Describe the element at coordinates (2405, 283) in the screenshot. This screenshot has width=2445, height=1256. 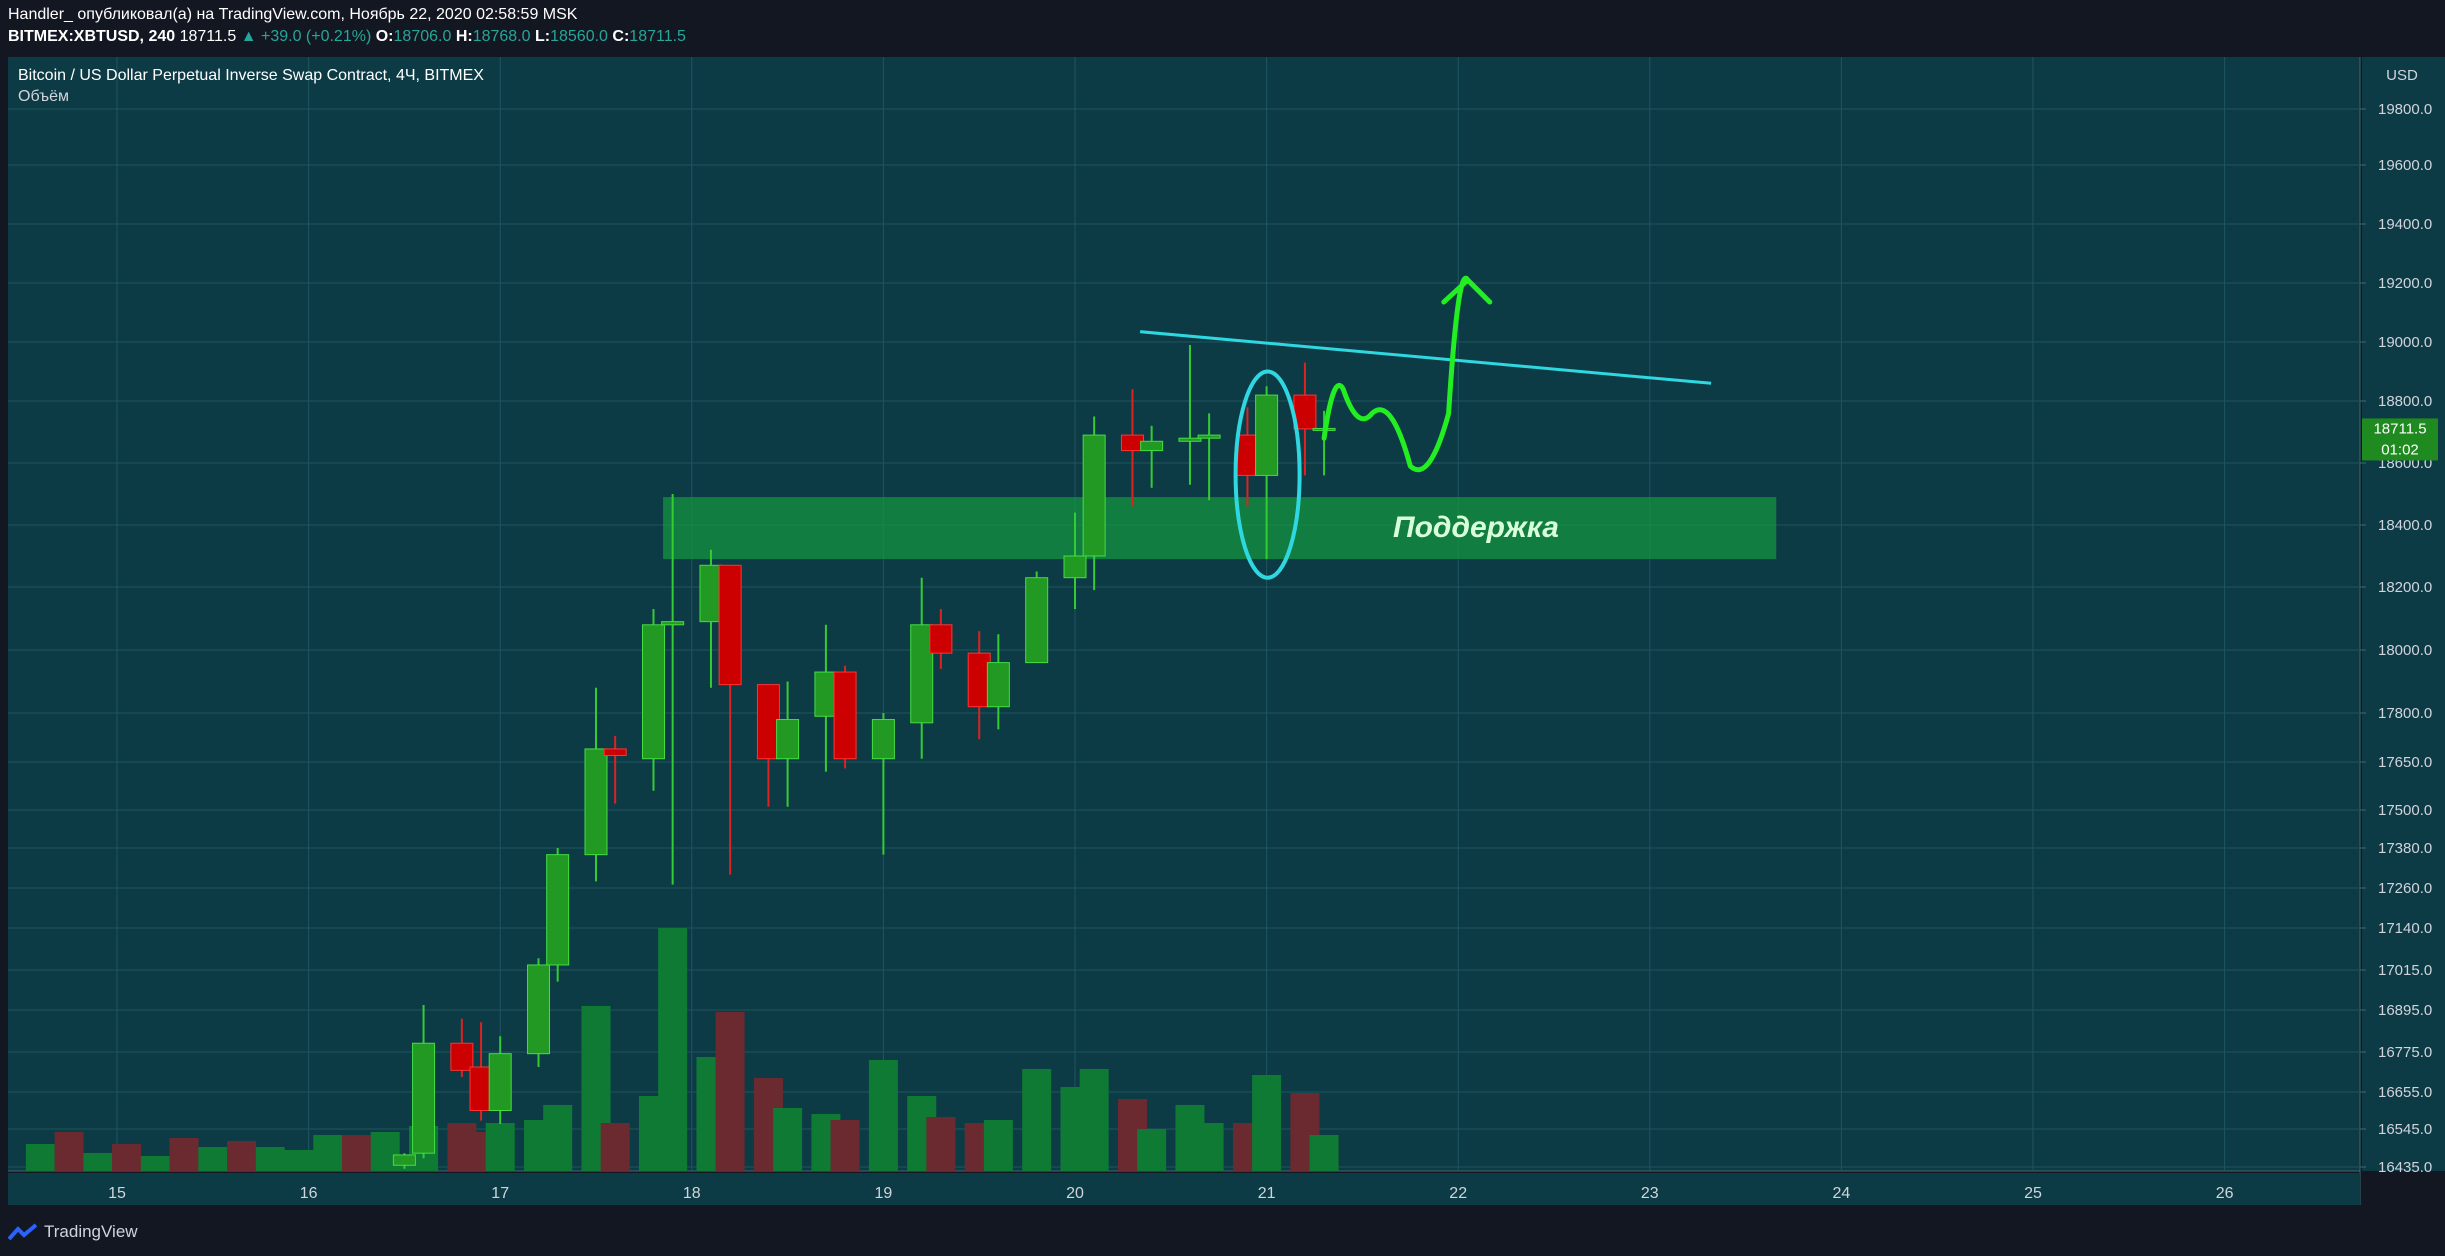
I see `price-tick-label: 19200.0` at that location.